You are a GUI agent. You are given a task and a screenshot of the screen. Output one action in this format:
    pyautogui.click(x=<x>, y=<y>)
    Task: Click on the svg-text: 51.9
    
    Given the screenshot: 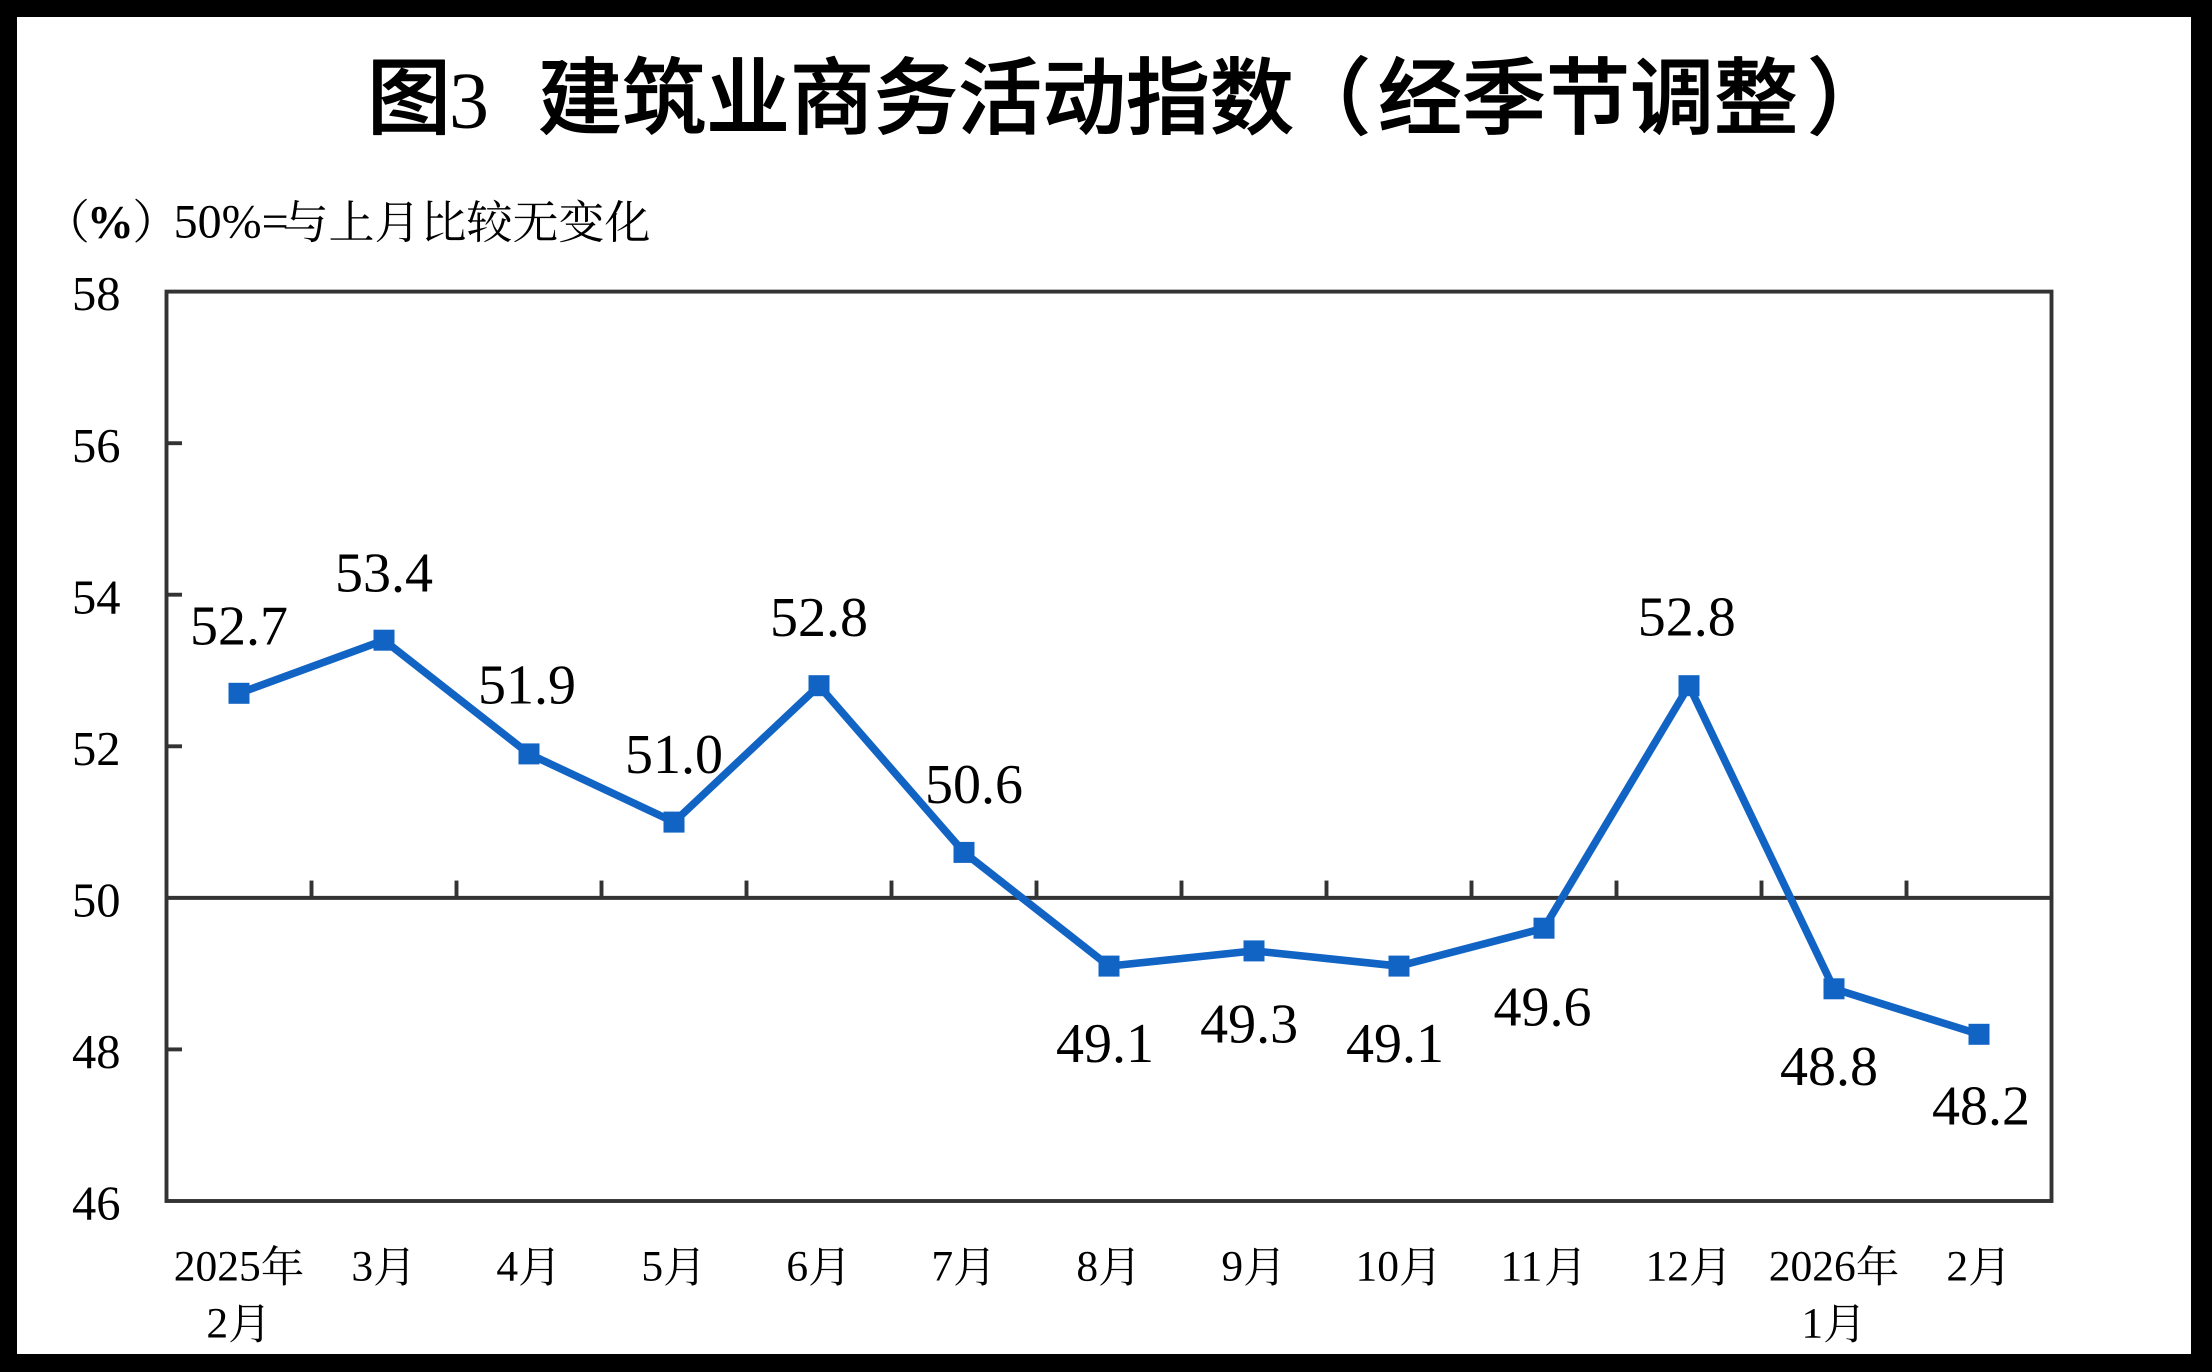 What is the action you would take?
    pyautogui.click(x=527, y=686)
    